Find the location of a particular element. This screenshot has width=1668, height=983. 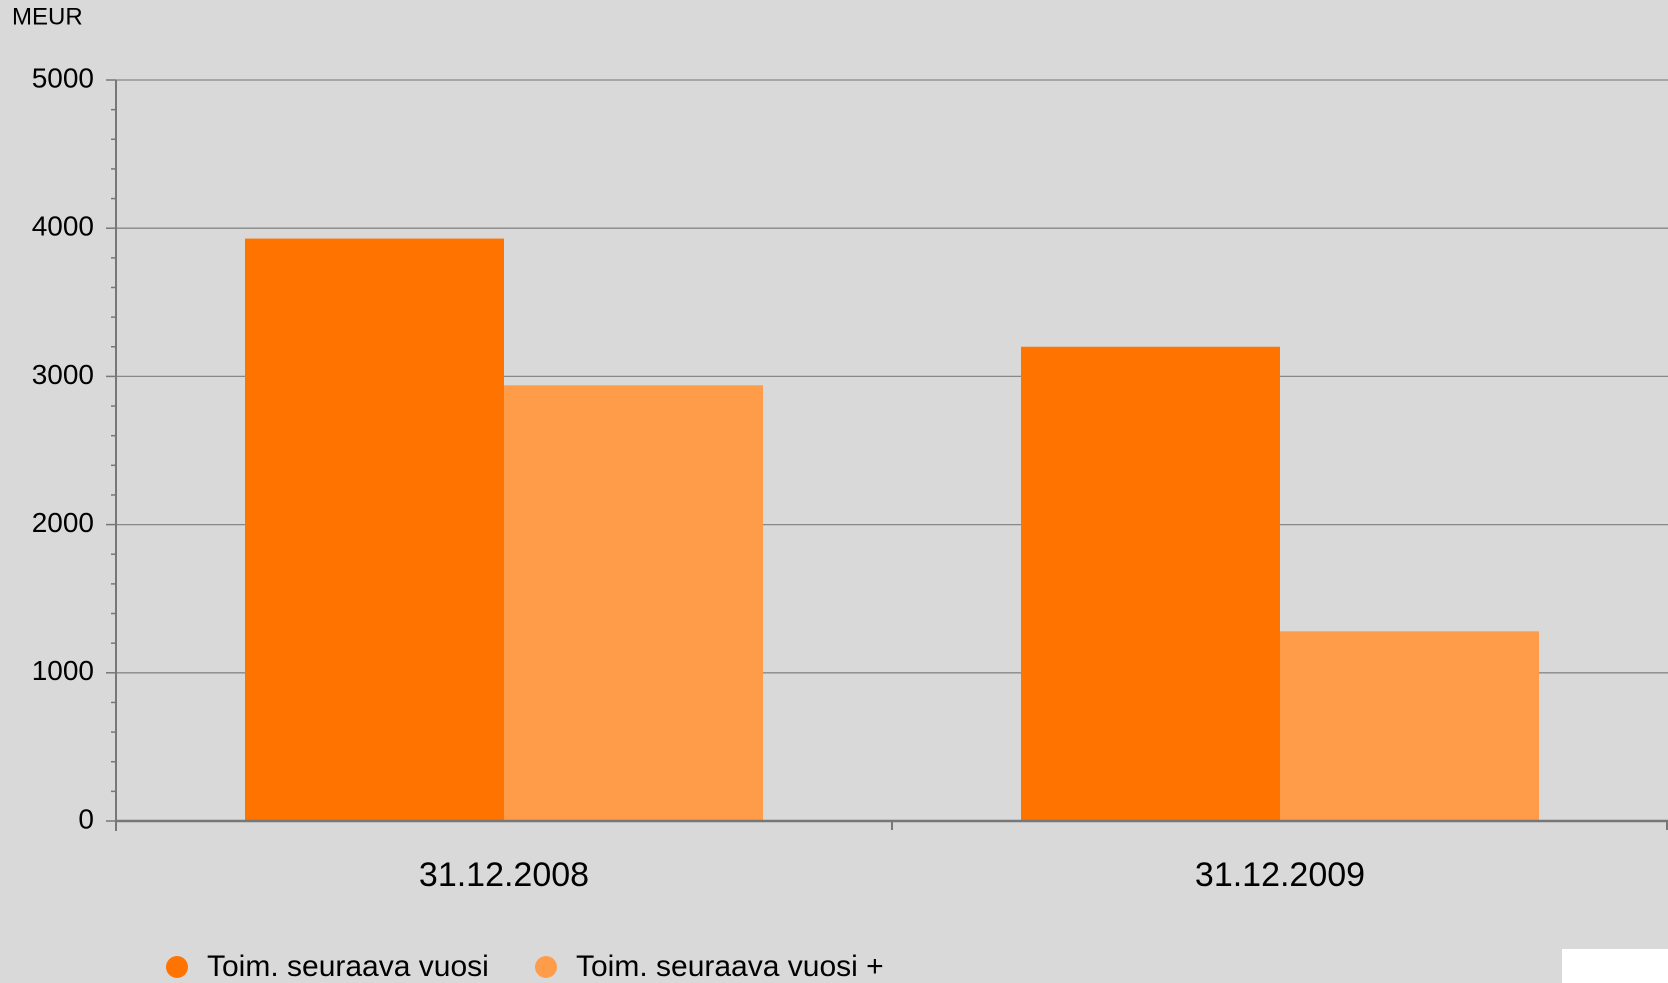

legend-label: Toim. seuraava vuosi is located at coordinates (348, 966).